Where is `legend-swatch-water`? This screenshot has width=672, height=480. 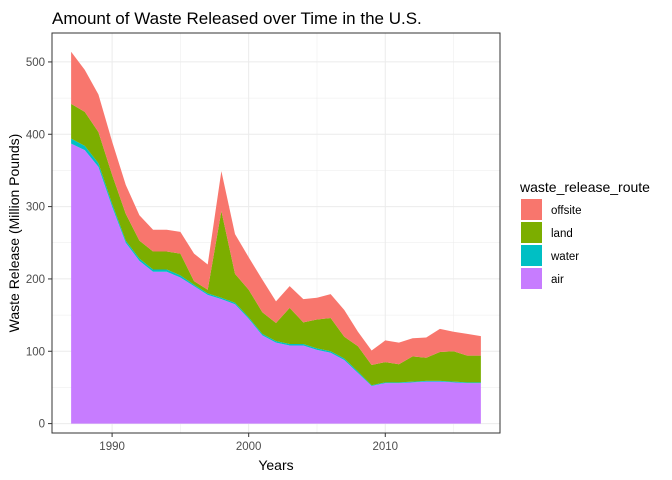
legend-swatch-water is located at coordinates (531, 255).